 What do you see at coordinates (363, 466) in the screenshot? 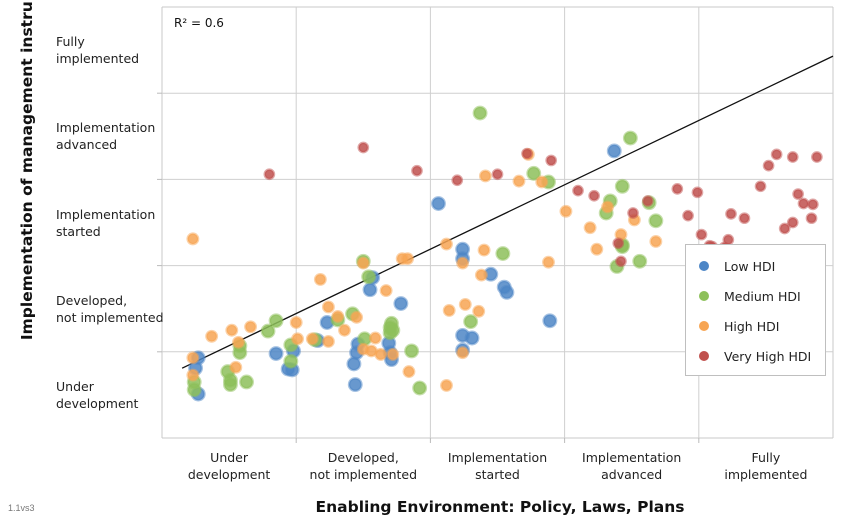
I see `x-tick-label: Developed, not implemented` at bounding box center [363, 466].